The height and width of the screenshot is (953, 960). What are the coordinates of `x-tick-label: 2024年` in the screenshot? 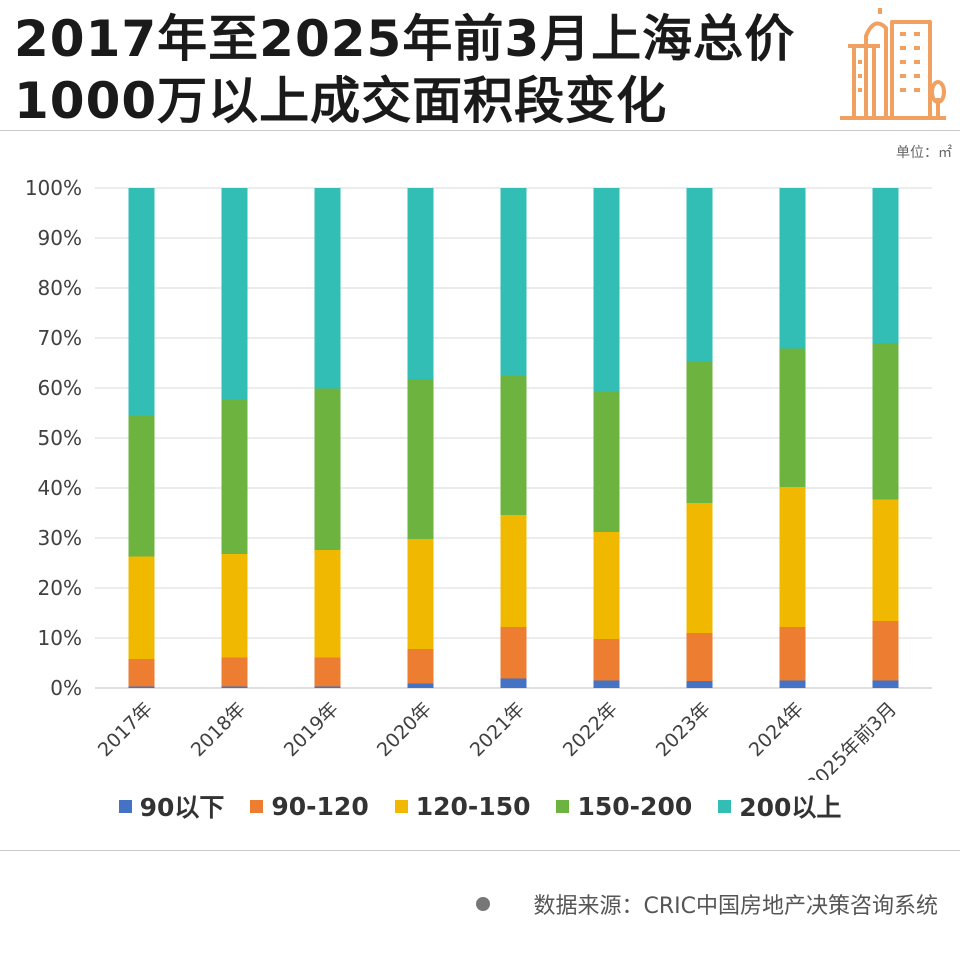 It's located at (776, 729).